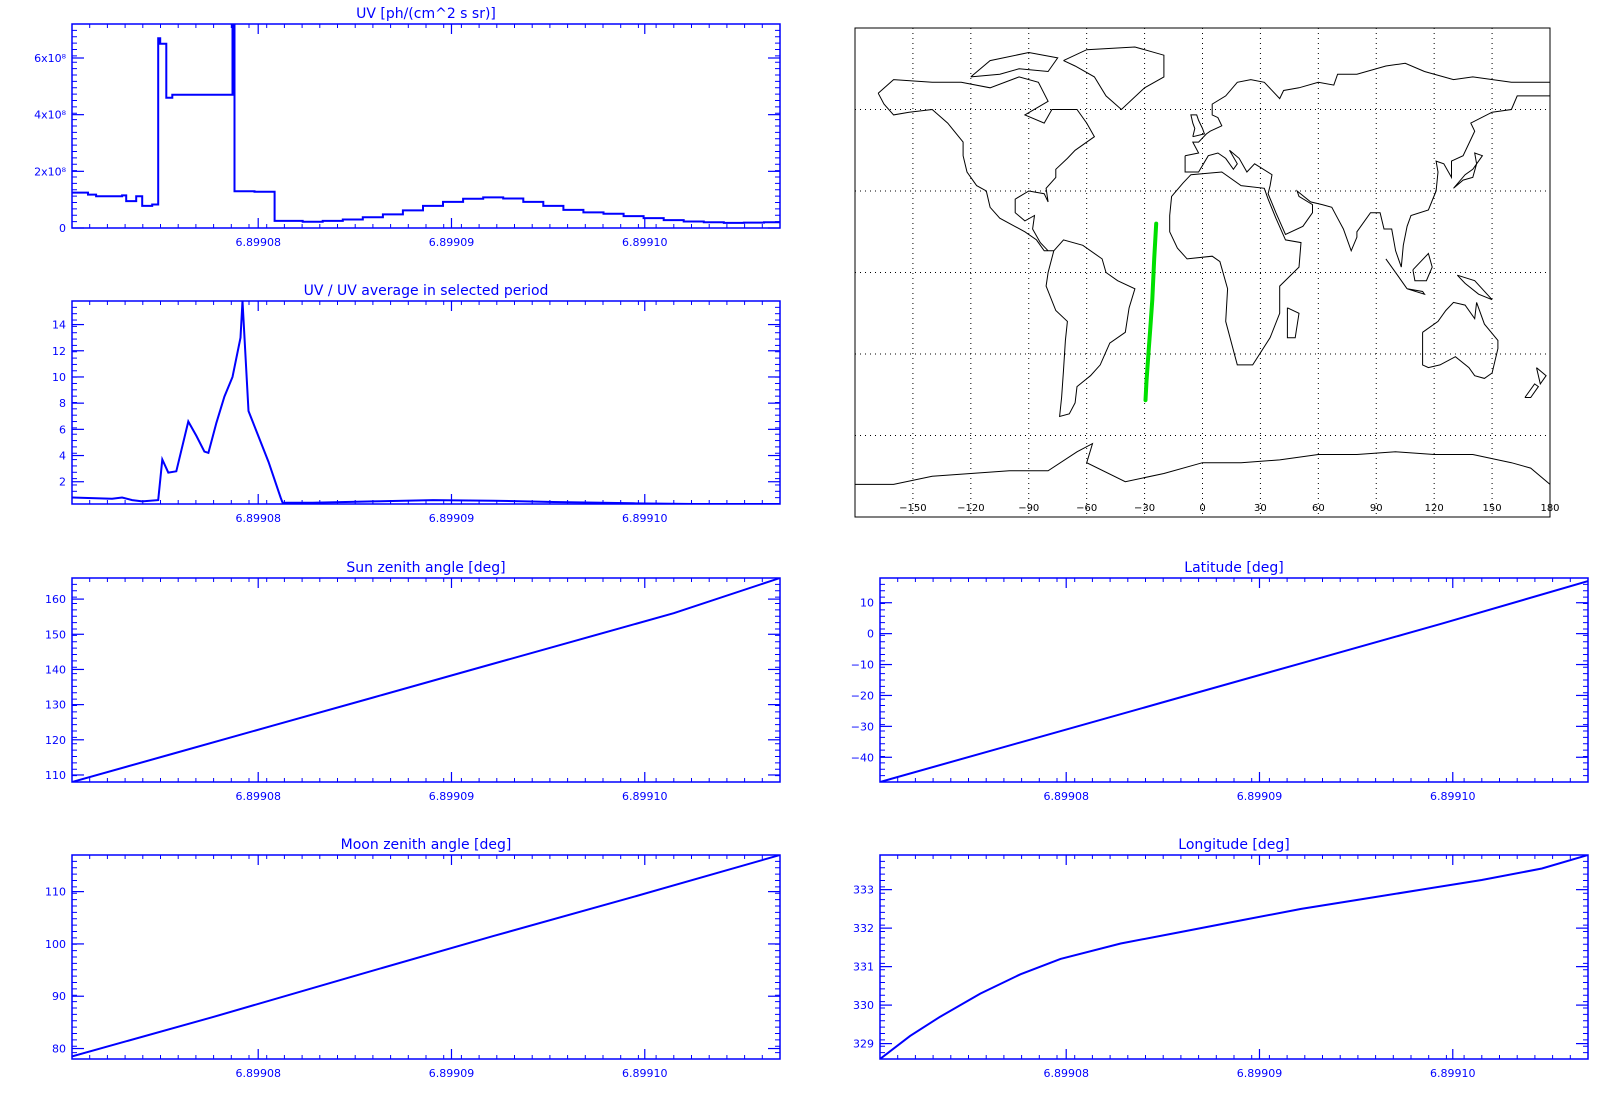 The width and height of the screenshot is (1600, 1100). What do you see at coordinates (425, 568) in the screenshot?
I see `chart-title: Sun zenith angle [deg]` at bounding box center [425, 568].